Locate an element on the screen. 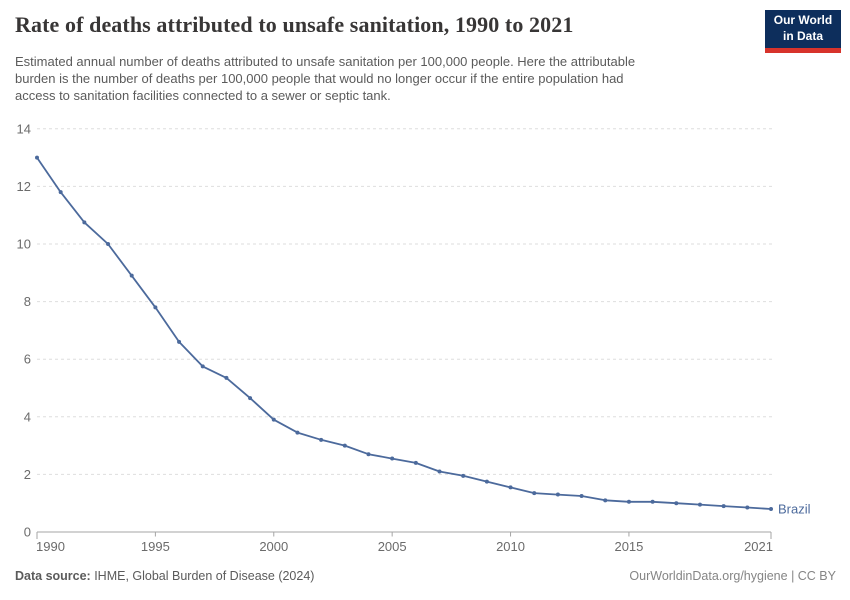 Image resolution: width=850 pixels, height=600 pixels. y-tick-label: 2 is located at coordinates (27, 474).